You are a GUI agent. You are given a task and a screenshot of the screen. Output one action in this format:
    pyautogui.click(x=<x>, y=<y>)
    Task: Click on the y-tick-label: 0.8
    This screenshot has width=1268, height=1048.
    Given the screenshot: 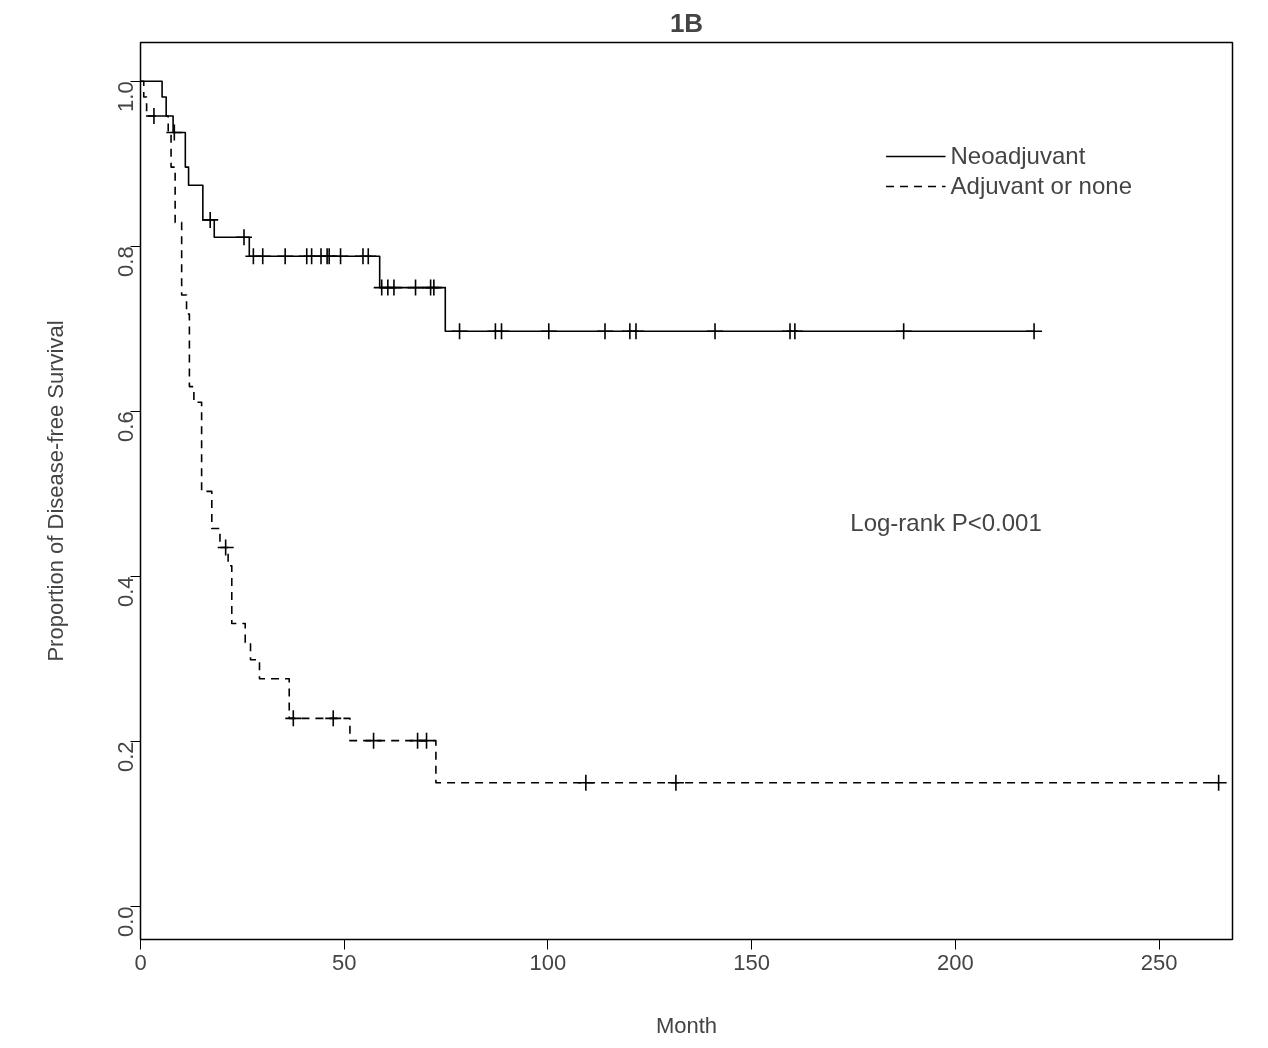 What is the action you would take?
    pyautogui.click(x=125, y=261)
    